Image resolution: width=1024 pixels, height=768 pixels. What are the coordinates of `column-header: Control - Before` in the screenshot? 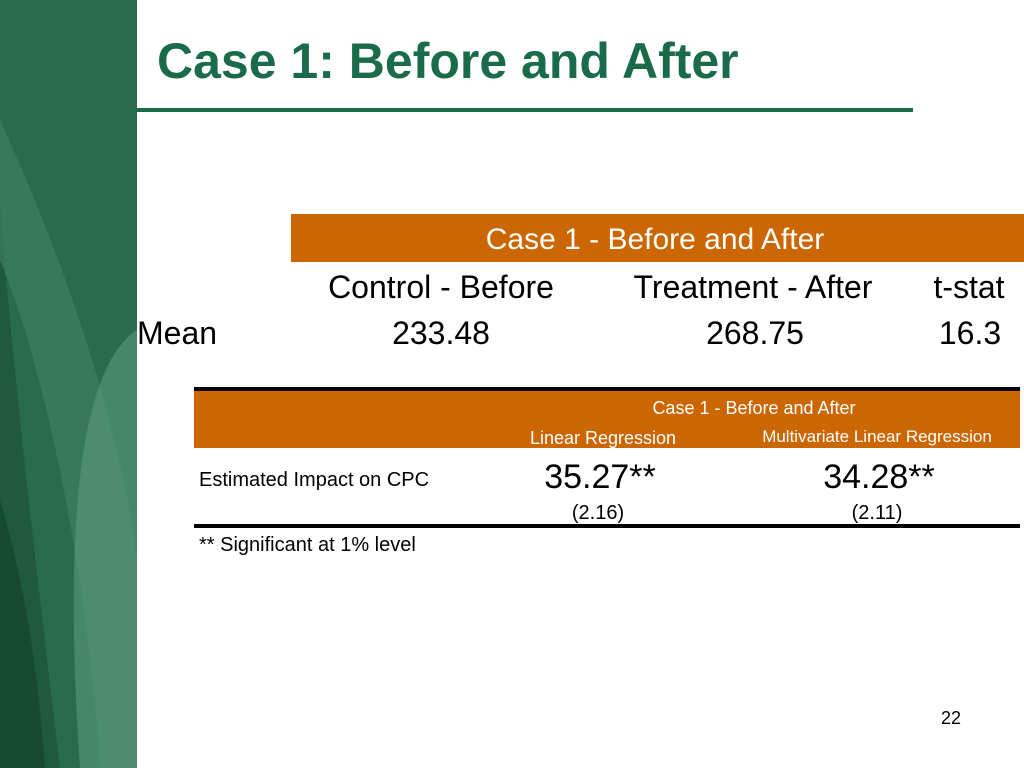 It's located at (441, 287).